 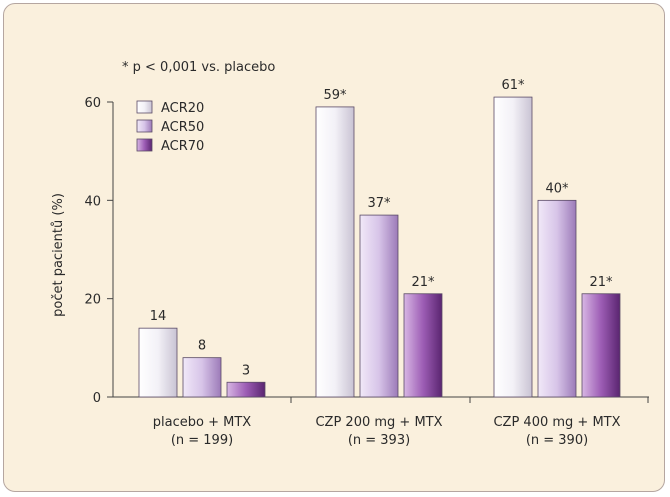 I want to click on y-tick-label: 20, so click(x=92, y=300).